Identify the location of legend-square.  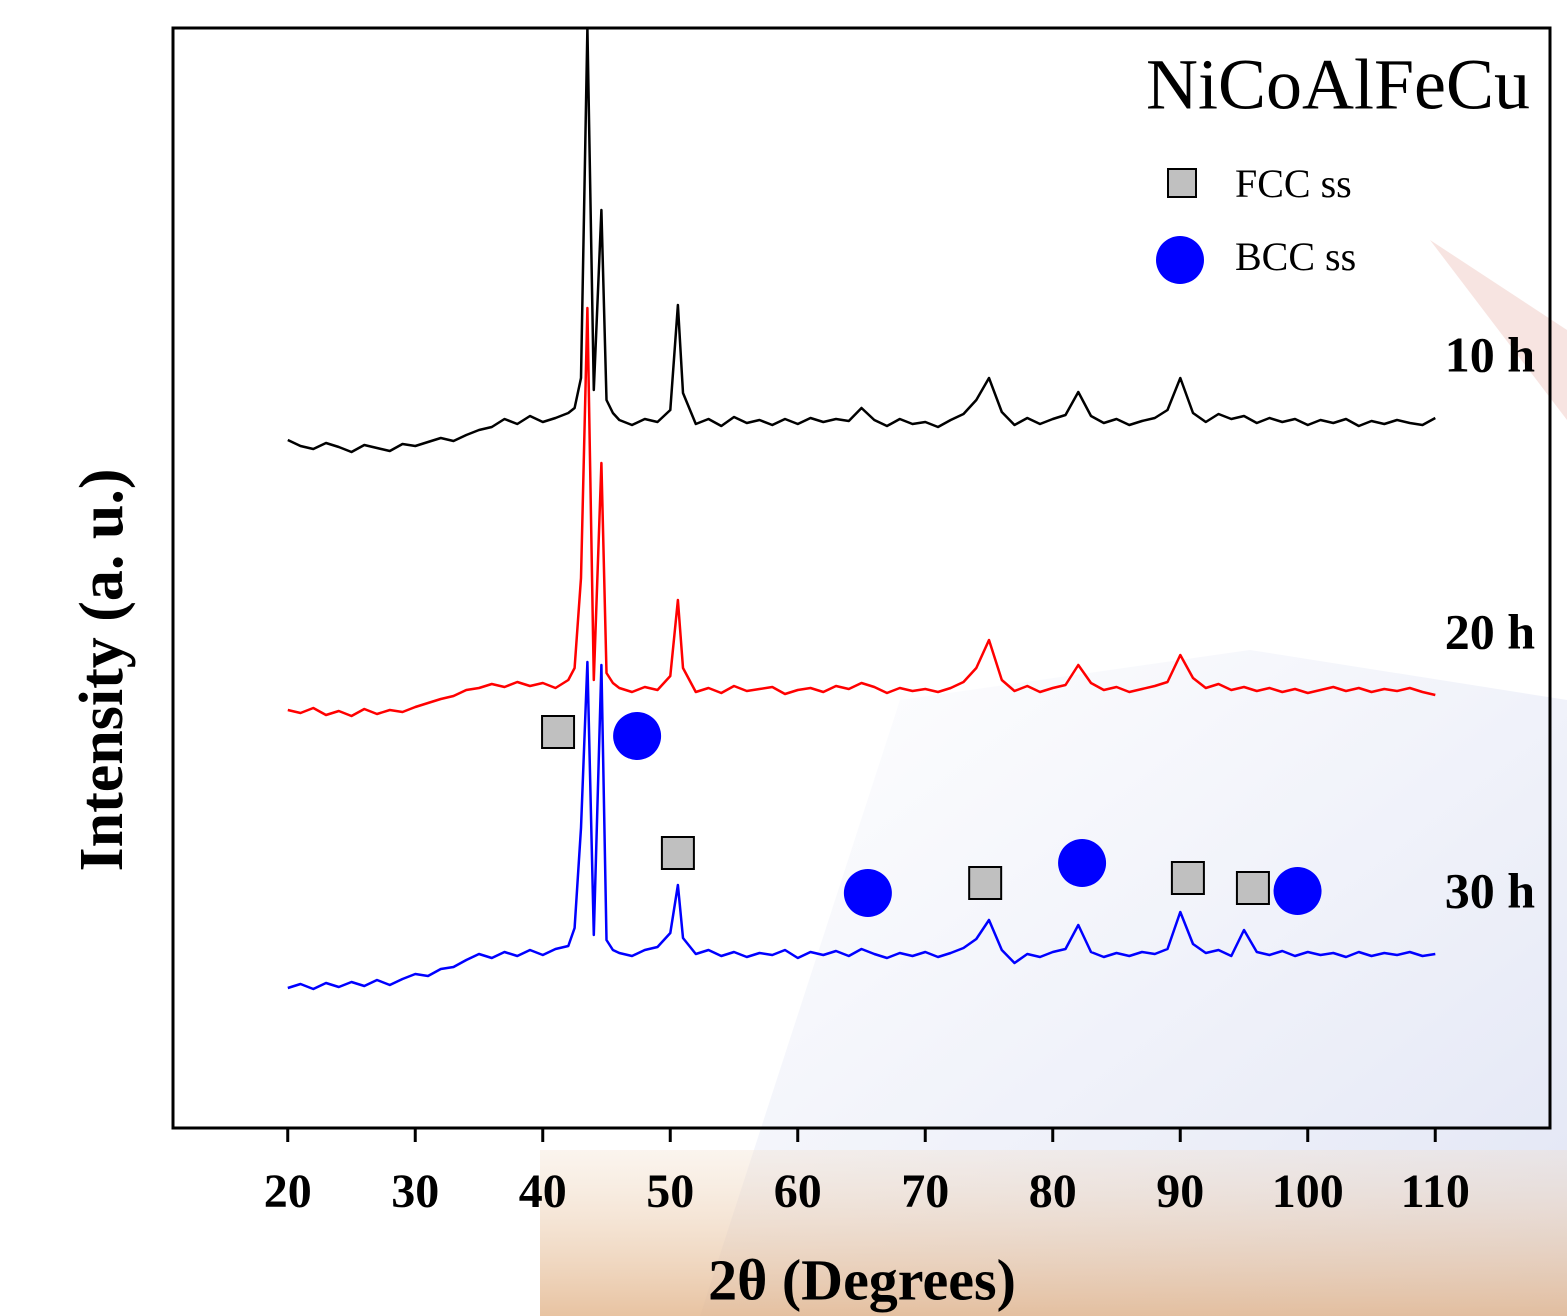
(1182, 183).